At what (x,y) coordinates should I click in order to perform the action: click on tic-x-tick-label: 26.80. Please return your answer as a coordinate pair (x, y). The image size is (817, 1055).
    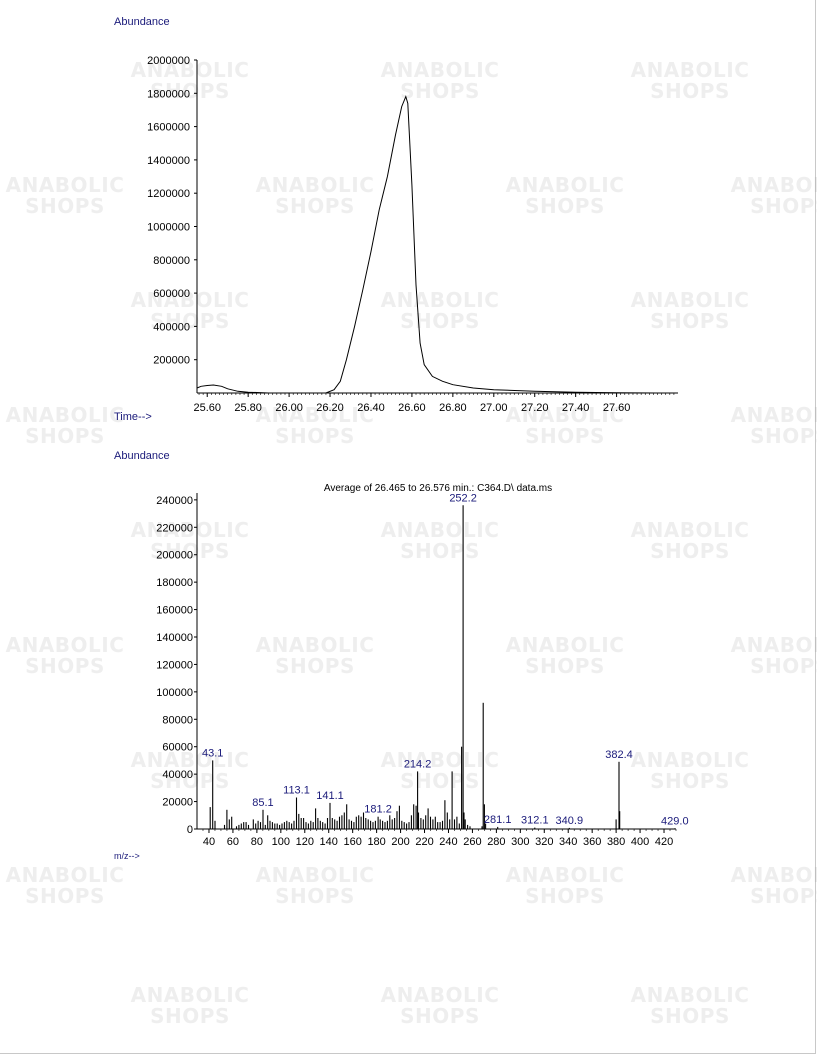
    Looking at the image, I should click on (453, 408).